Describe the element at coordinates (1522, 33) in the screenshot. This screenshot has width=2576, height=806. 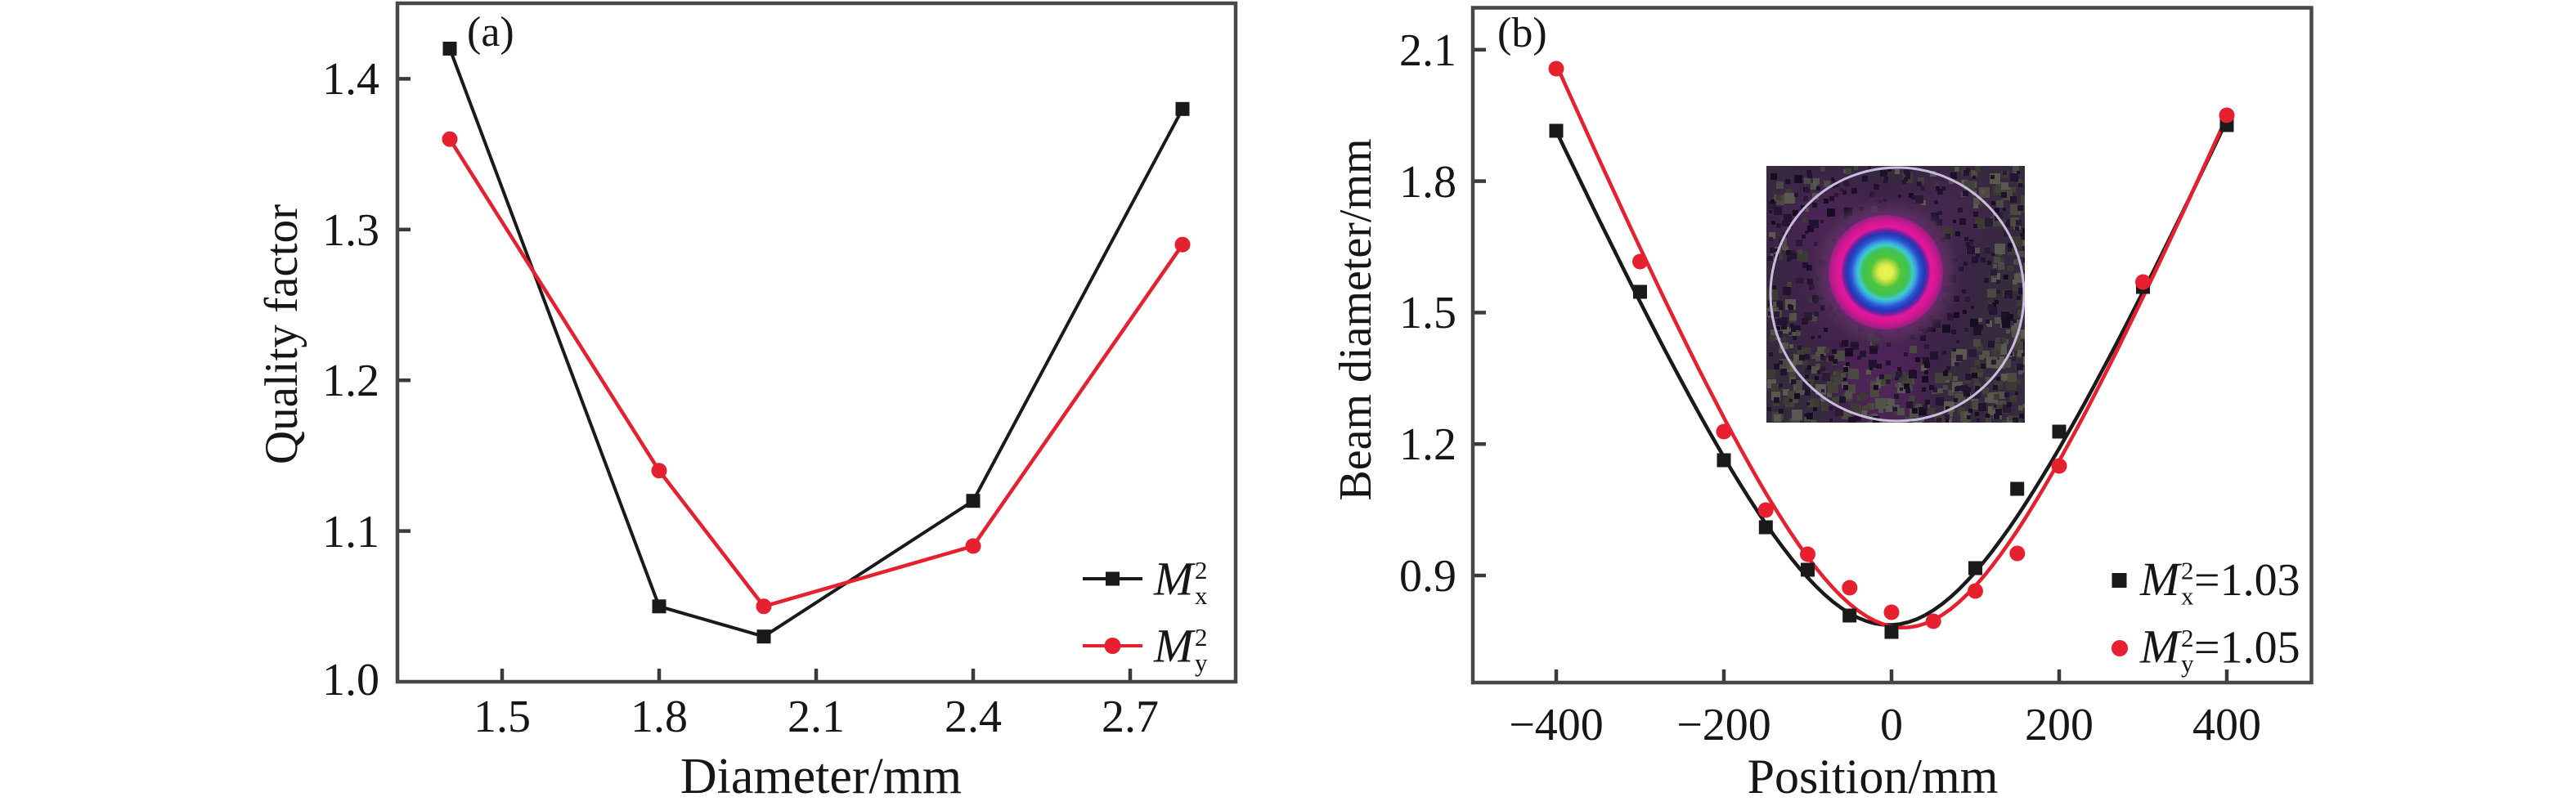
I see `svg-text: (b)` at that location.